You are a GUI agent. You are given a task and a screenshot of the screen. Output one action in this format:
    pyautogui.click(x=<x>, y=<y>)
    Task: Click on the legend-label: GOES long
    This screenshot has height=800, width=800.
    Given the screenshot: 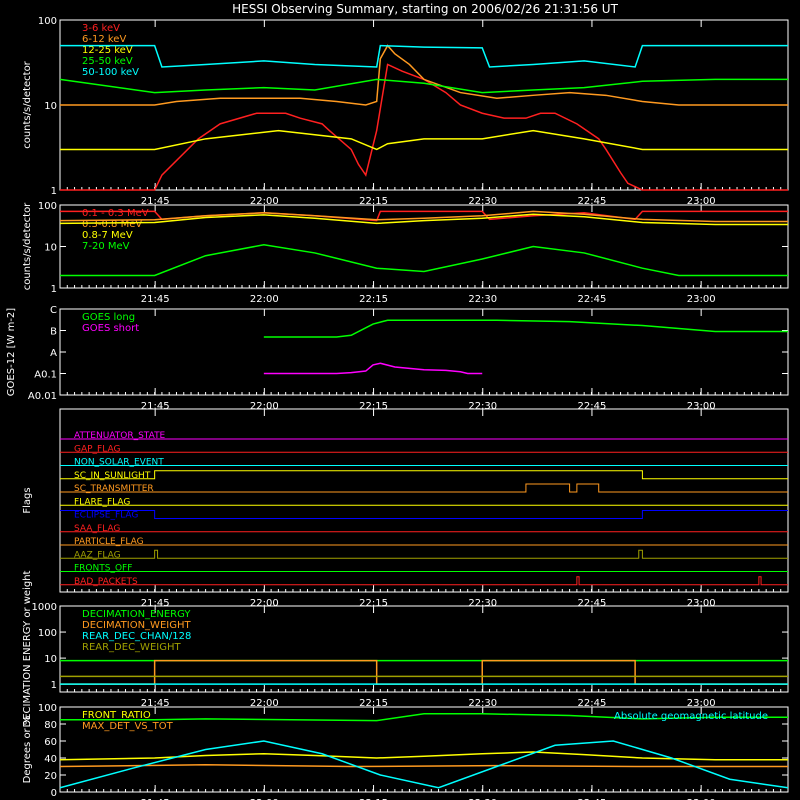 What is the action you would take?
    pyautogui.click(x=108, y=317)
    